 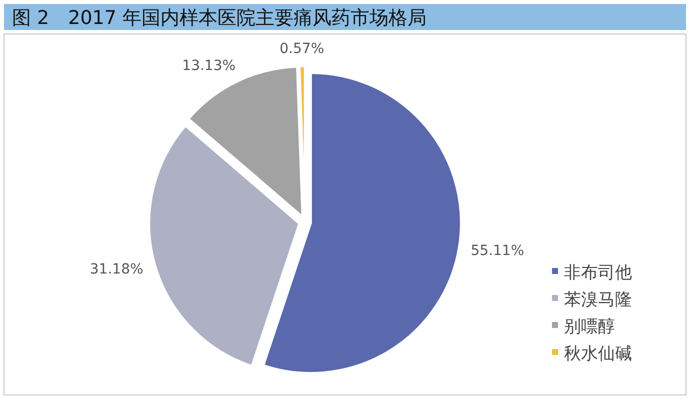 What do you see at coordinates (219, 18) in the screenshot?
I see `chart-title: 图 2 2017 年国内样本医院主要痛风药市场格局` at bounding box center [219, 18].